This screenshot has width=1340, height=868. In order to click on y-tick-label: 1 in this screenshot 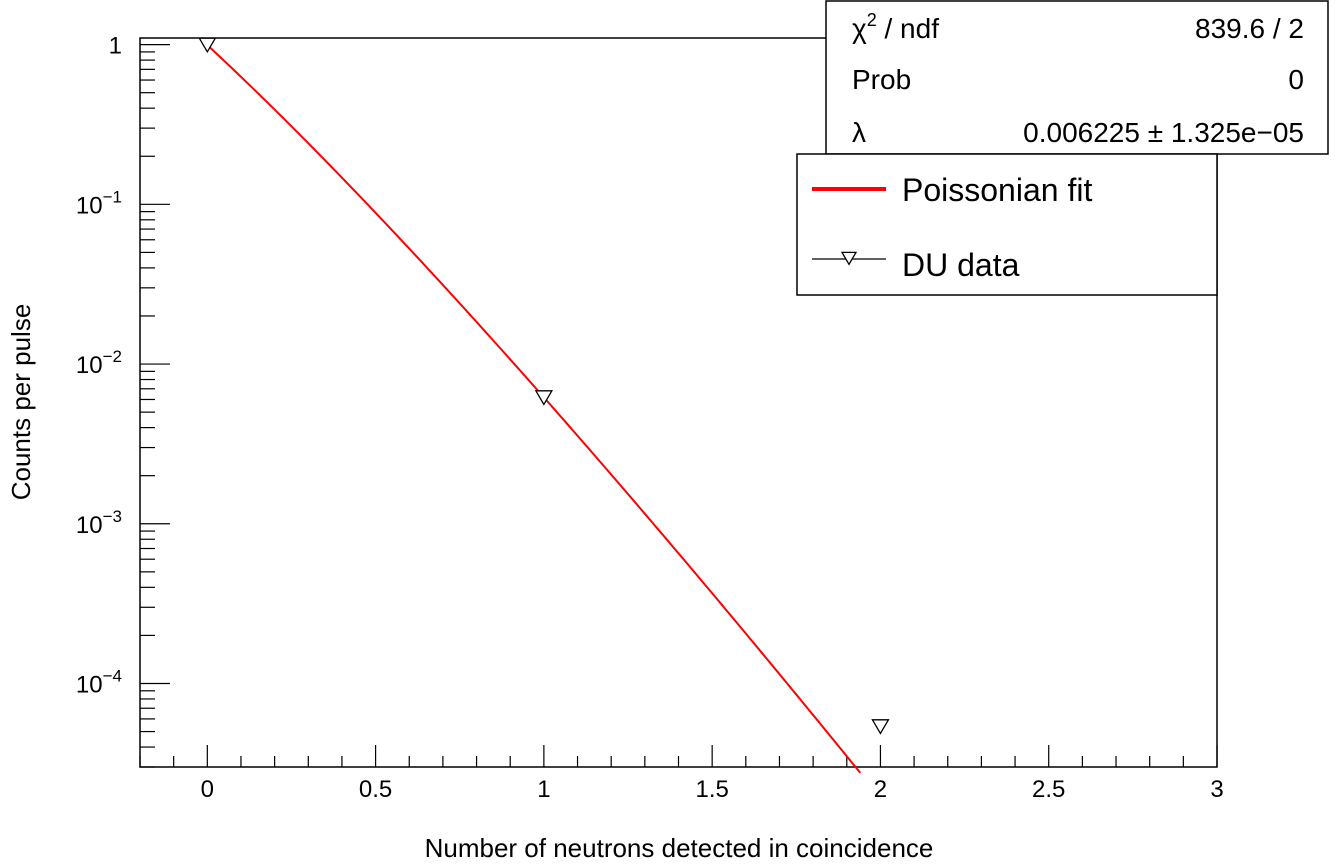, I will do `click(115, 46)`.